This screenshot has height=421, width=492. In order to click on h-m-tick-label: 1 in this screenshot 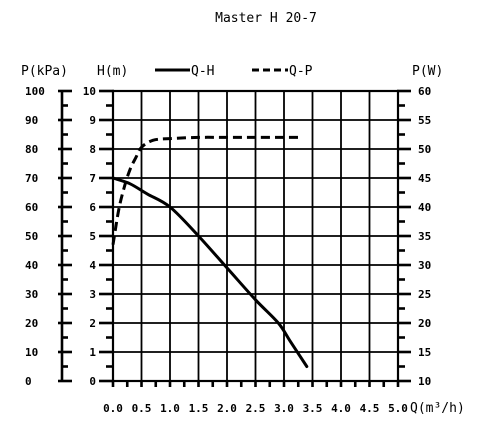, I will do `click(92, 352)`.